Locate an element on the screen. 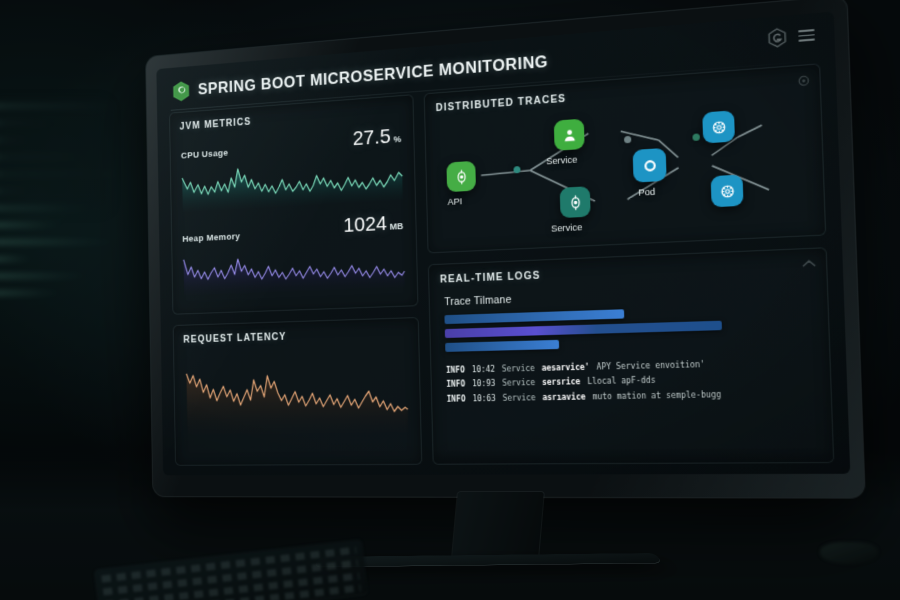  metric-value: 1024 is located at coordinates (365, 224).